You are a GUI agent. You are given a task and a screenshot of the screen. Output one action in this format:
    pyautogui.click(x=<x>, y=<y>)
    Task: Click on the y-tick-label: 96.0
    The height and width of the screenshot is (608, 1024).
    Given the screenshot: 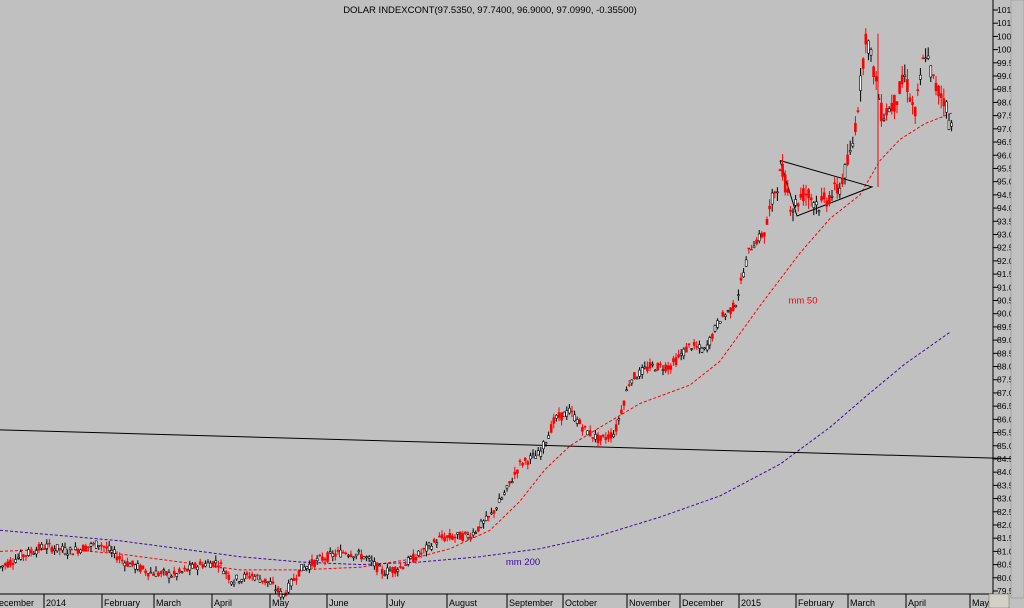 What is the action you would take?
    pyautogui.click(x=1005, y=155)
    